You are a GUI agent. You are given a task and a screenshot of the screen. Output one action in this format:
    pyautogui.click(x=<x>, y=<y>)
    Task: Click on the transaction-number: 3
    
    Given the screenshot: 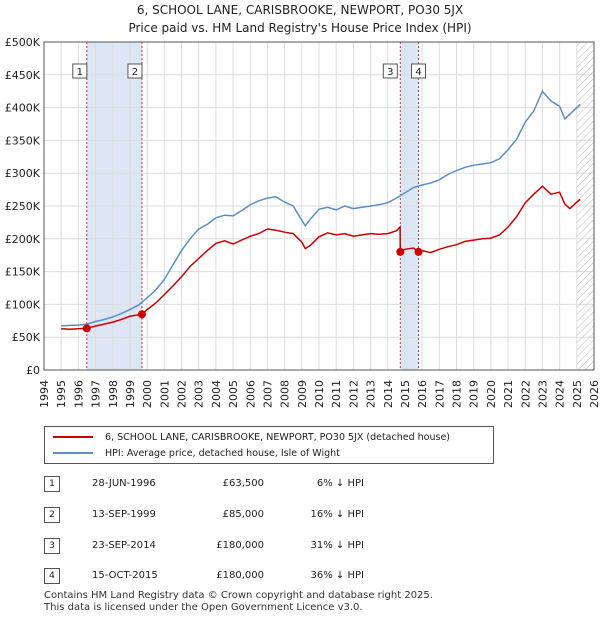 What is the action you would take?
    pyautogui.click(x=52, y=546)
    